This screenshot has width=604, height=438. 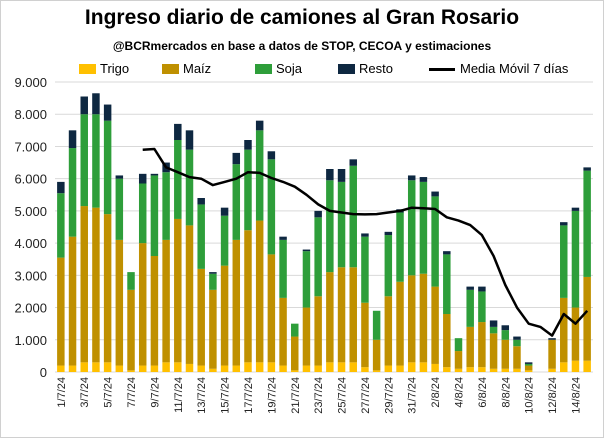 What do you see at coordinates (249, 395) in the screenshot?
I see `x-tick-label: 17/7/24` at bounding box center [249, 395].